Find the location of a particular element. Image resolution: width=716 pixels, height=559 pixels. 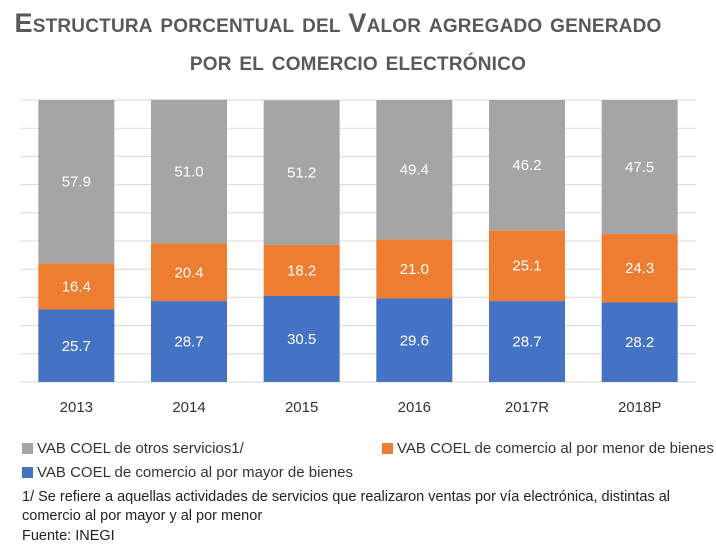

data-label: 29.6 is located at coordinates (414, 340).